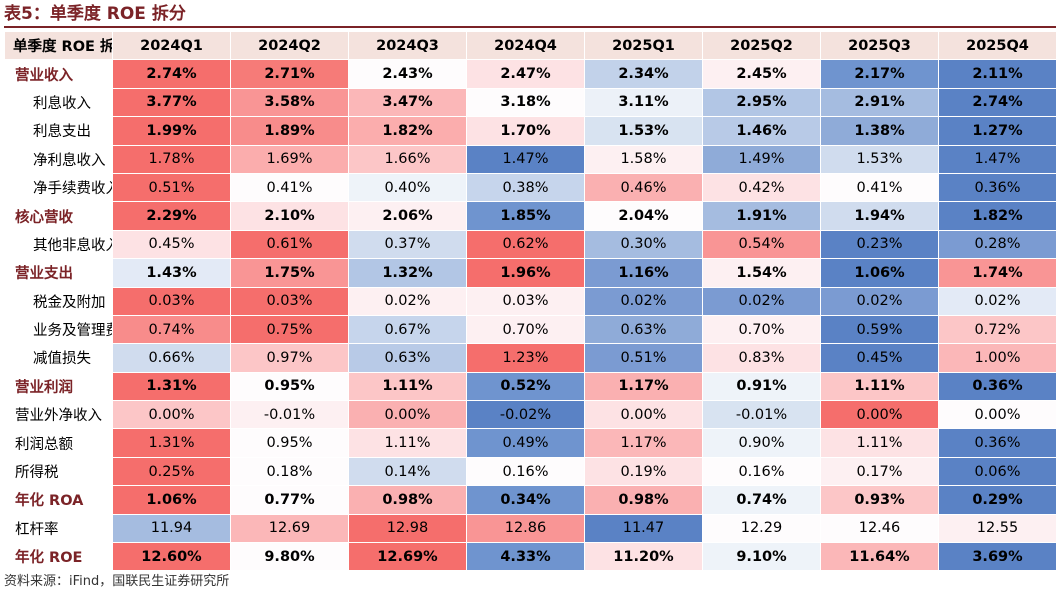  What do you see at coordinates (171, 216) in the screenshot?
I see `value-cell: 2.29%` at bounding box center [171, 216].